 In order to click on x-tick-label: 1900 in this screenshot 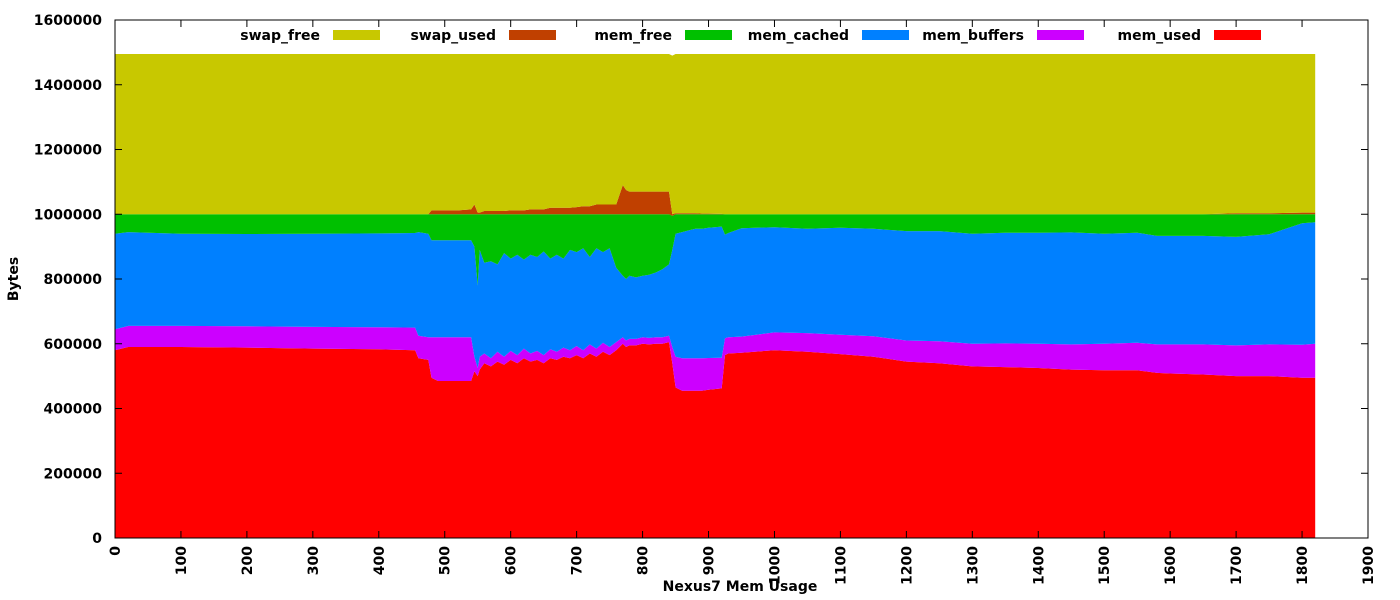, I will do `click(1369, 565)`.